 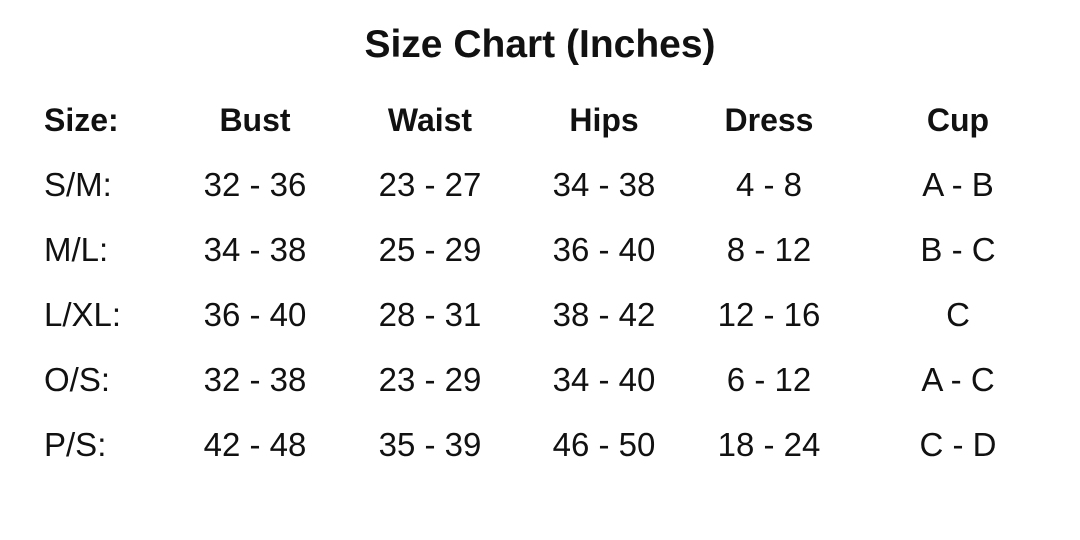 I want to click on table-cell: 12 - 16, so click(x=769, y=314).